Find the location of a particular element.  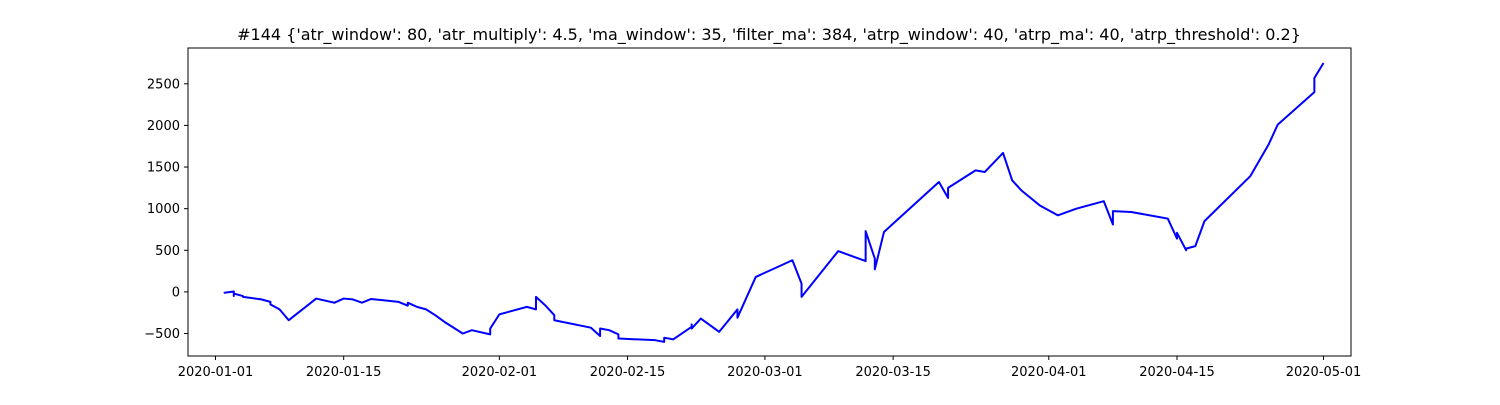

x-tick-label: 2020-04-15 is located at coordinates (1177, 372).